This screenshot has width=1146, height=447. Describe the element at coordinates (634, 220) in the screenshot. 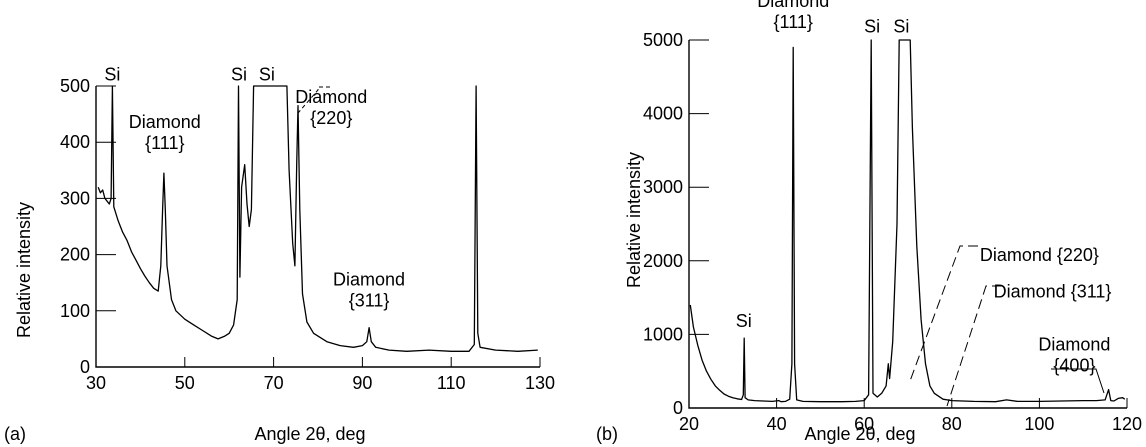

I see `y-axis-label-b: Relative intensity` at that location.